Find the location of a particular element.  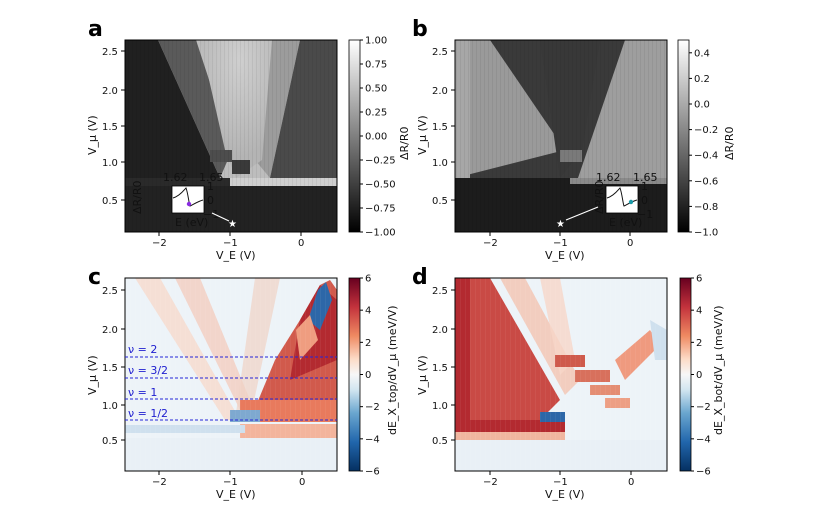

xtick-d-m2: −2 is located at coordinates (490, 482).